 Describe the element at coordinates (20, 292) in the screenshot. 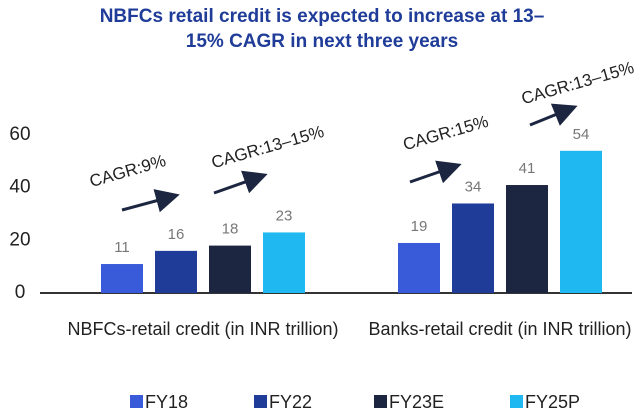

I see `y-tick-label: 0` at that location.